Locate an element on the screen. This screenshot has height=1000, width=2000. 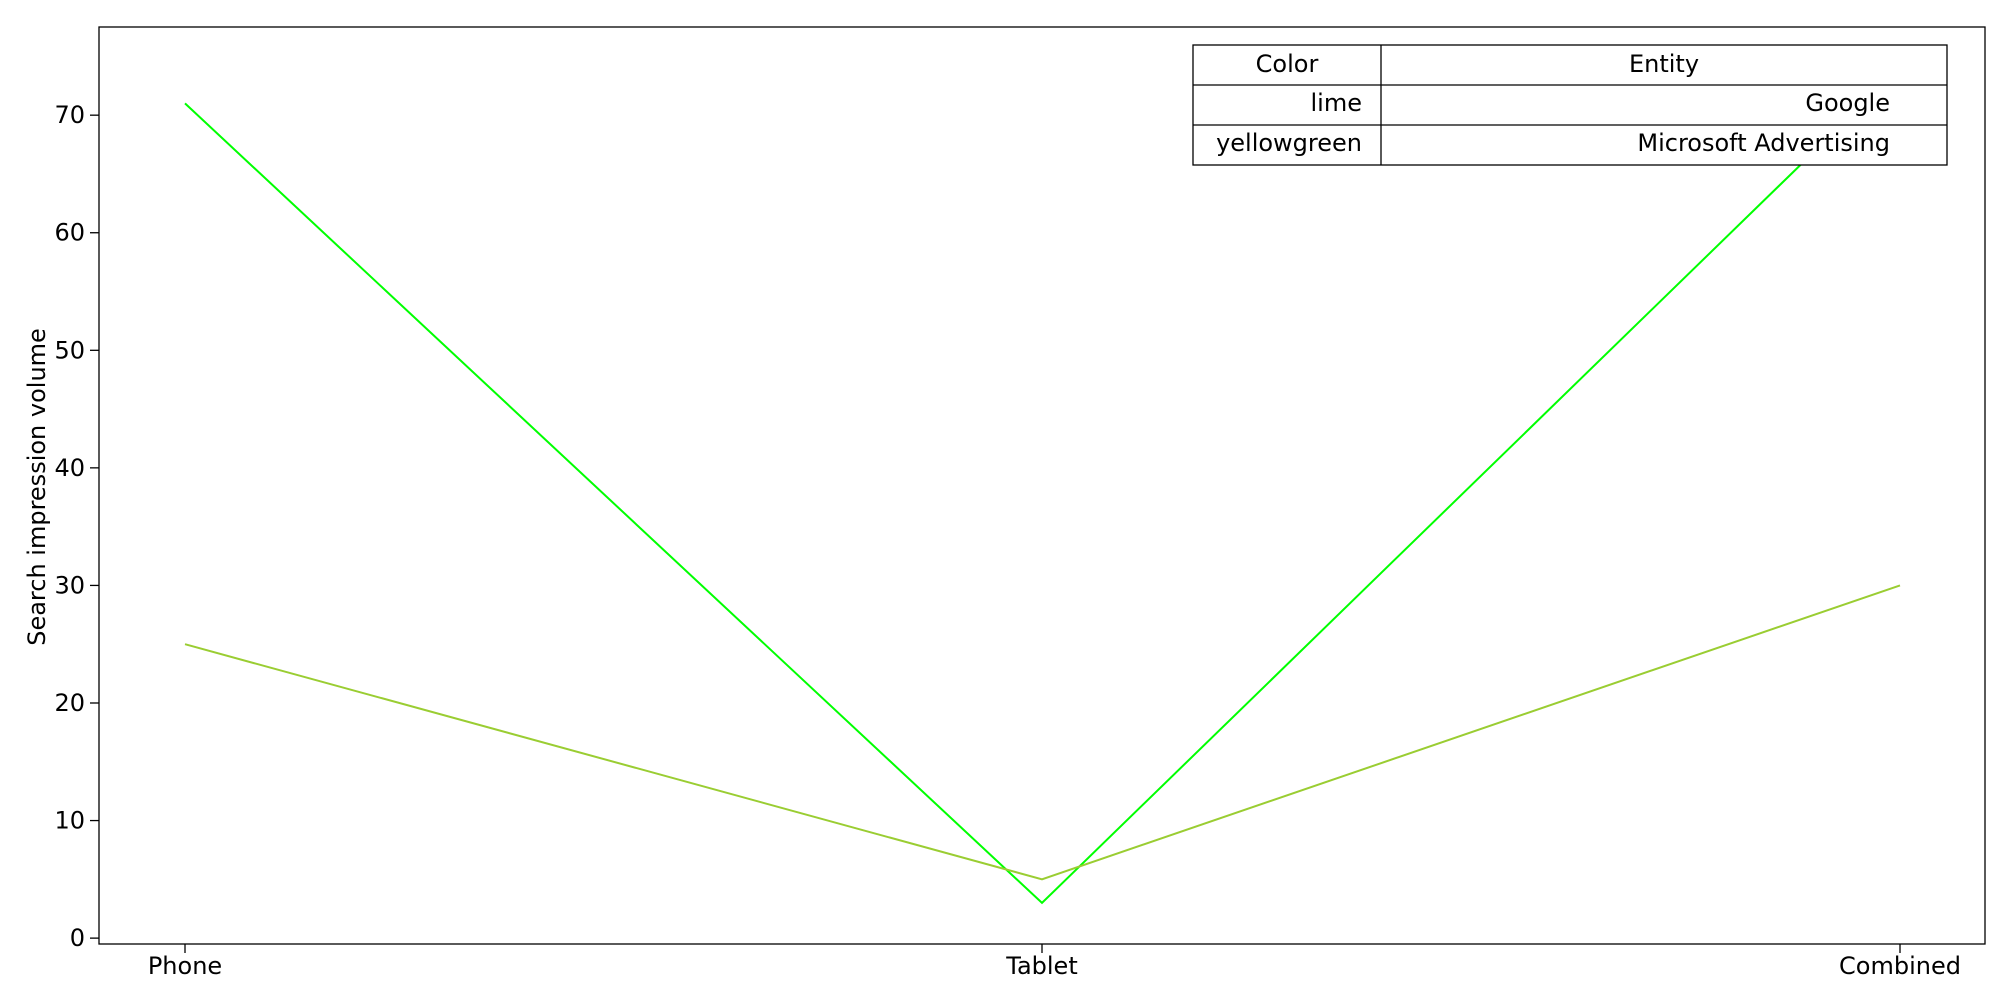
y-tick-label: 30 is located at coordinates (69, 585).